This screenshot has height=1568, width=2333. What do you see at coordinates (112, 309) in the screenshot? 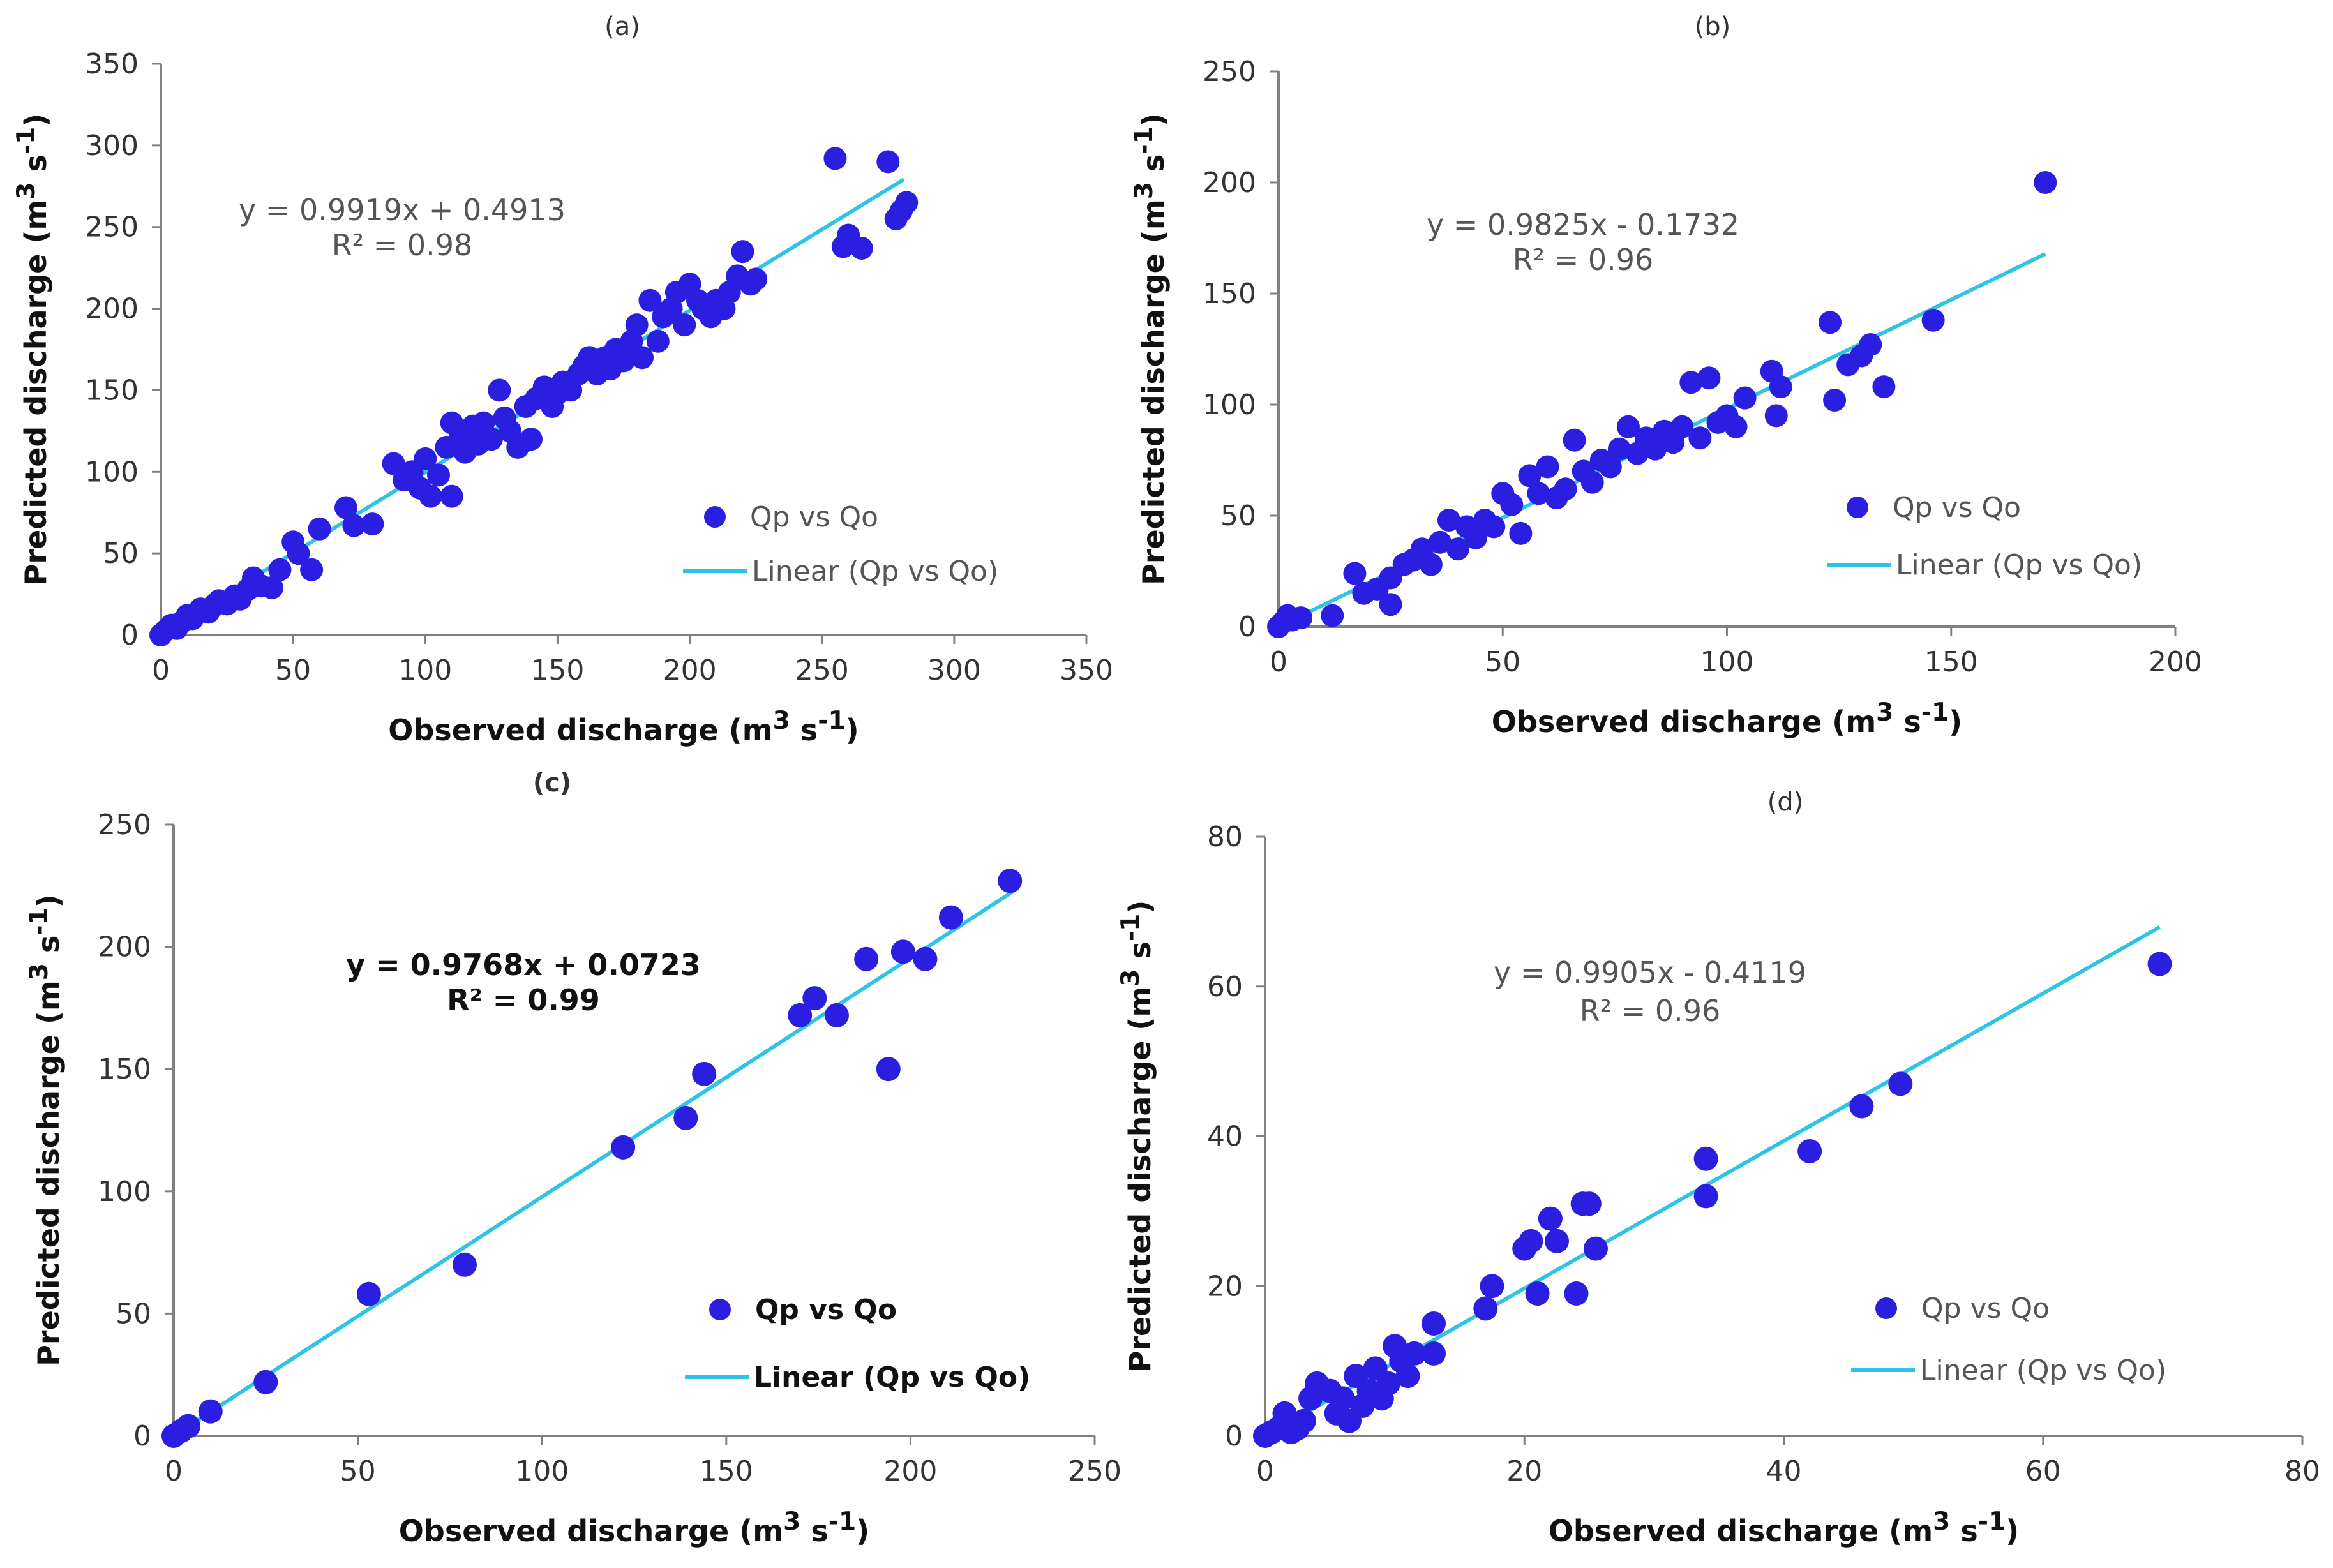
I see `y-tick-label: 200` at bounding box center [112, 309].